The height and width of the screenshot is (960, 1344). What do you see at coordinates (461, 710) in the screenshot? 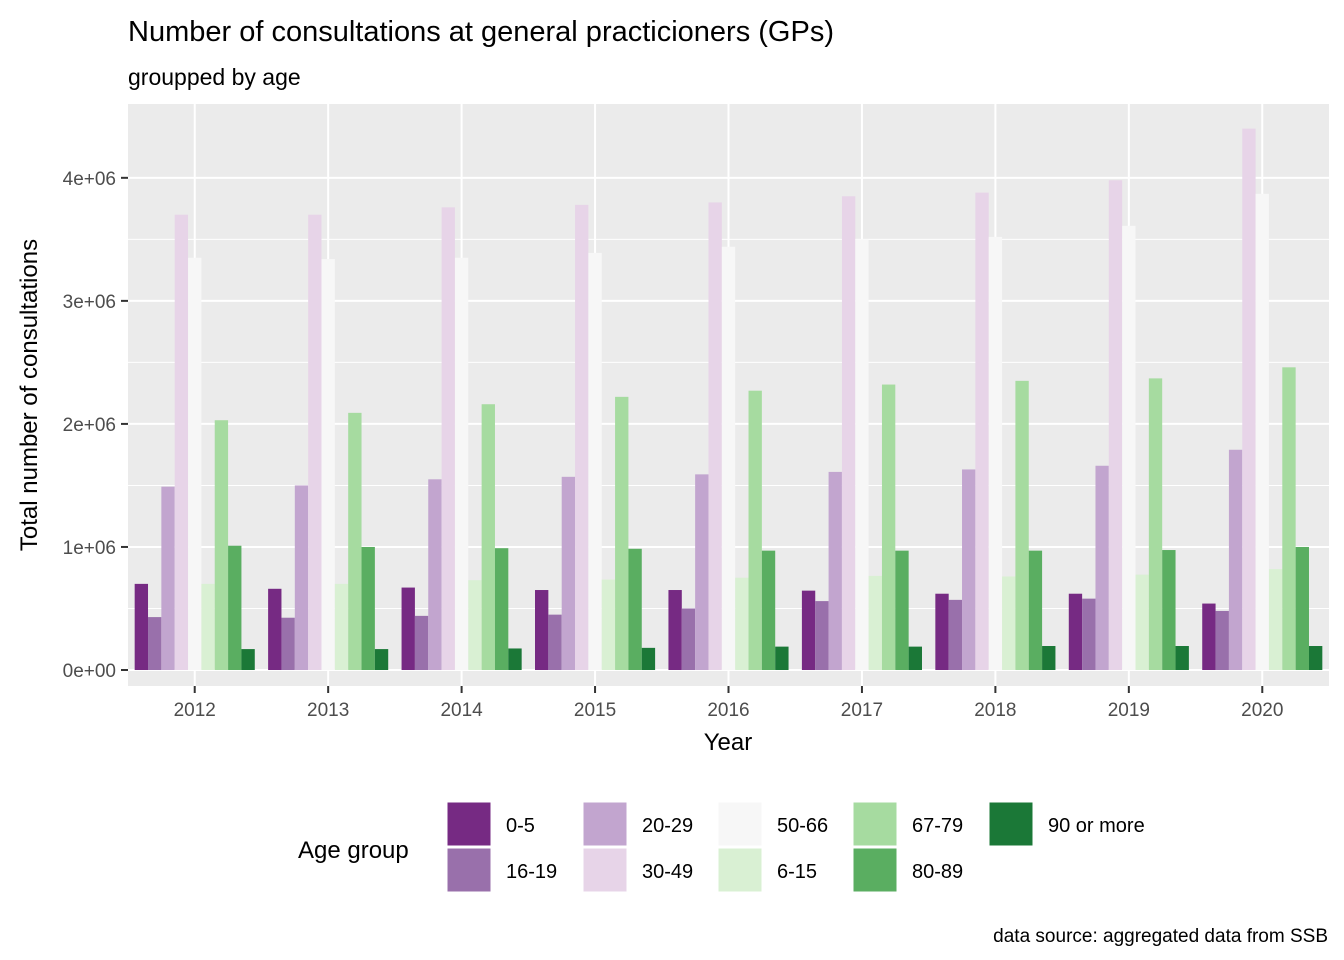
I see `x-tick-label: 2014` at bounding box center [461, 710].